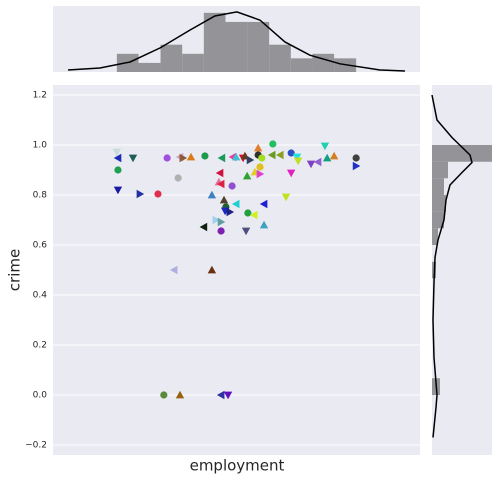 This screenshot has width=503, height=481. Describe the element at coordinates (40, 196) in the screenshot. I see `y-tick-label: 0.8` at that location.